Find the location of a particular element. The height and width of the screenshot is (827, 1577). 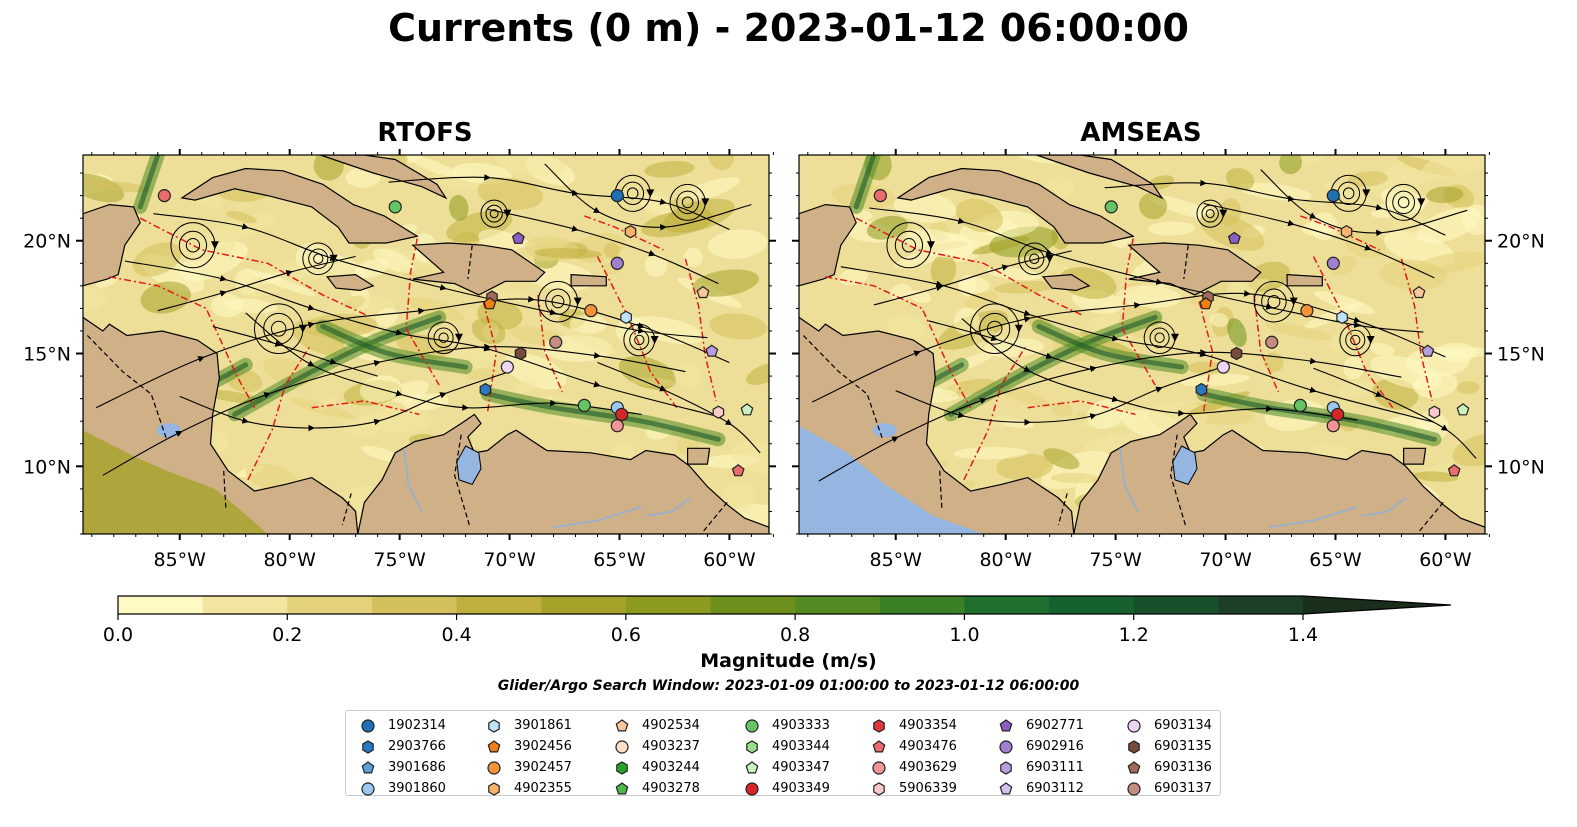

lon-tick-label: 85°W is located at coordinates (896, 560).